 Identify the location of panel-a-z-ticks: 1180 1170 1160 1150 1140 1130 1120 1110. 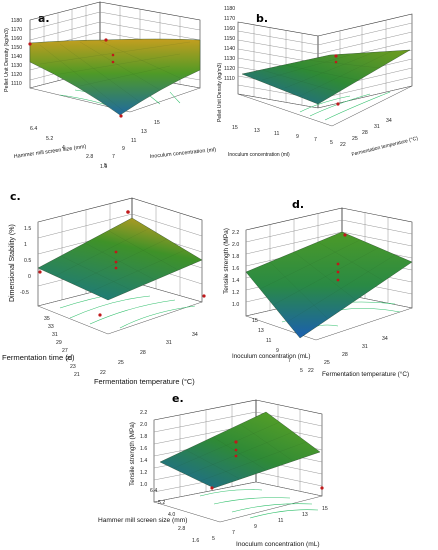
(16, 52).